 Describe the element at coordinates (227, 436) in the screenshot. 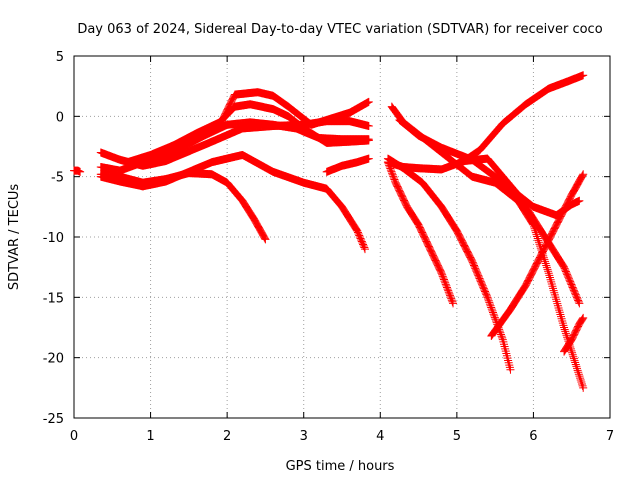

I see `x-tick-label: 2` at that location.